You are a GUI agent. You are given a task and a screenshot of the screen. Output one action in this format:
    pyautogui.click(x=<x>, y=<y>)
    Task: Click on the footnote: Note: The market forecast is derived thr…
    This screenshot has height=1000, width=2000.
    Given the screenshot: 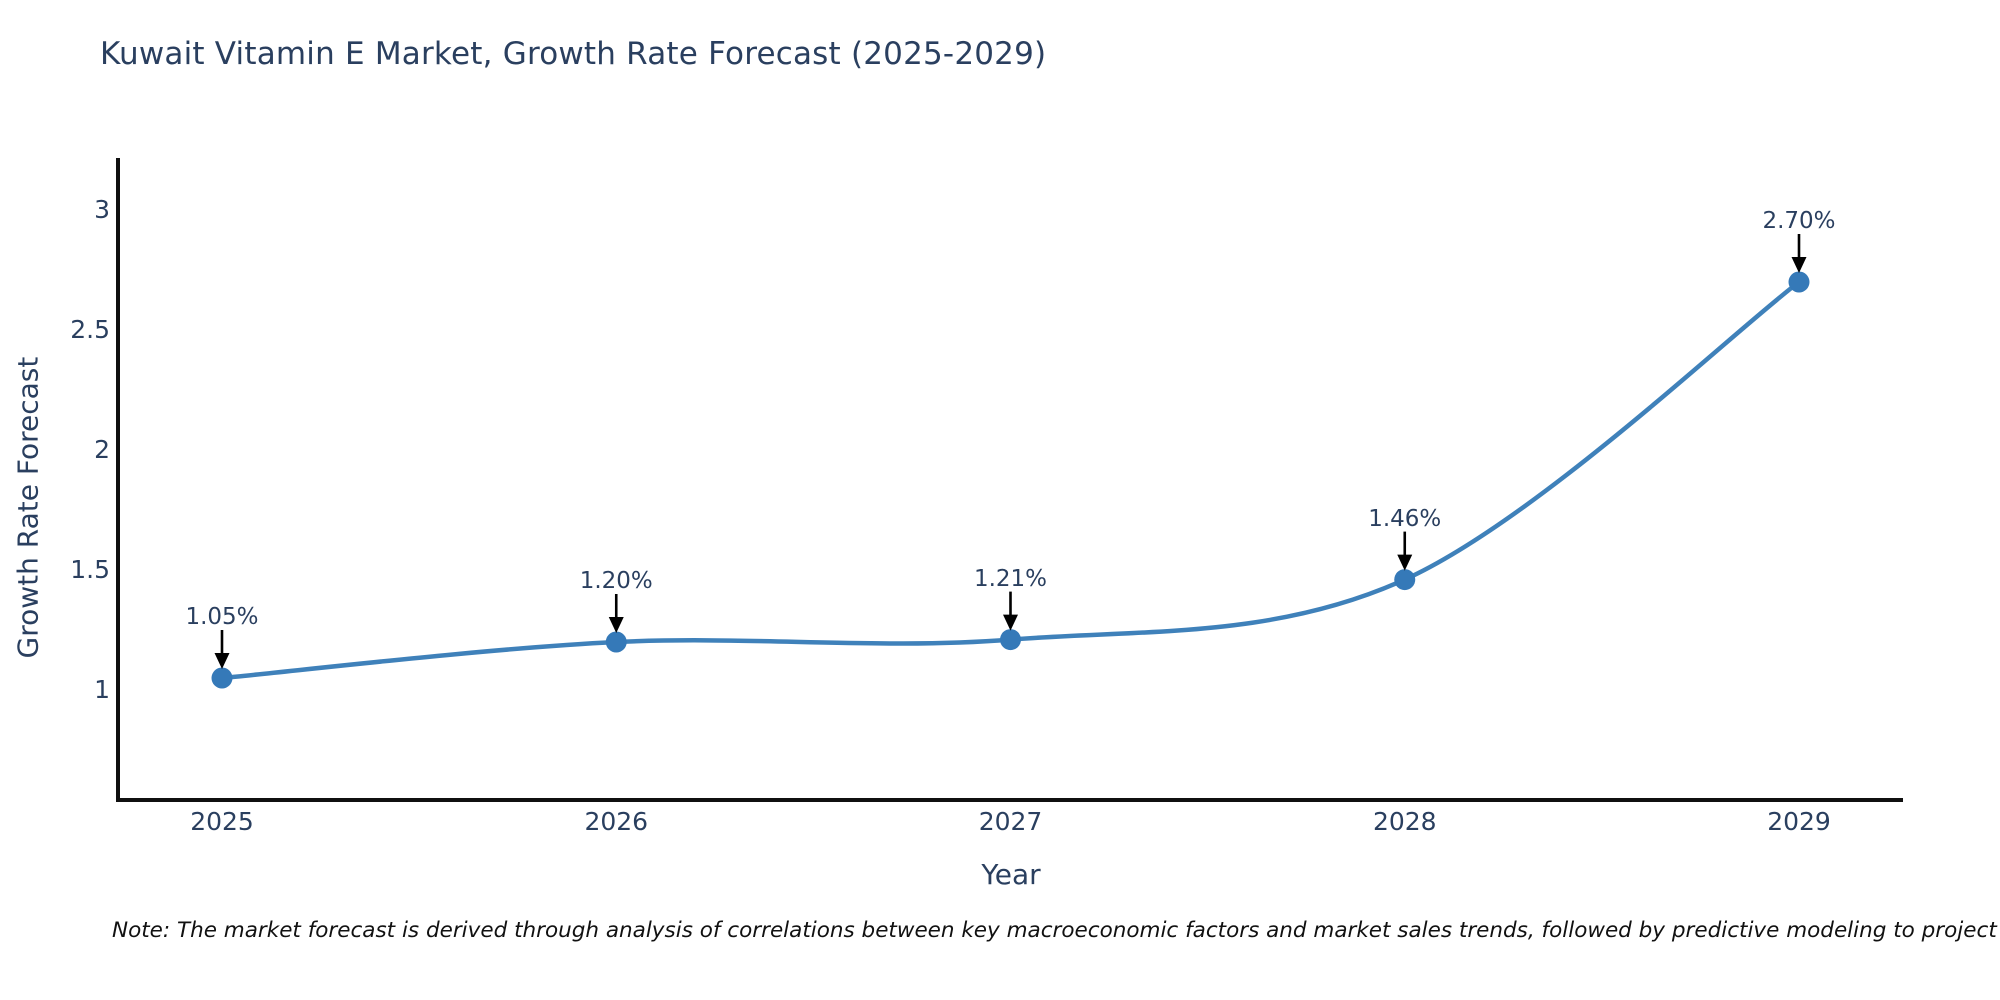 What is the action you would take?
    pyautogui.click(x=1056, y=930)
    